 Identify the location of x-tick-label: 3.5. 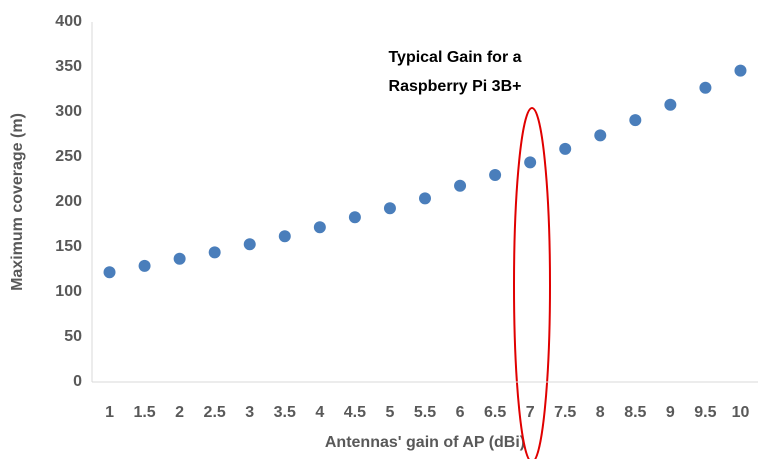
(285, 412).